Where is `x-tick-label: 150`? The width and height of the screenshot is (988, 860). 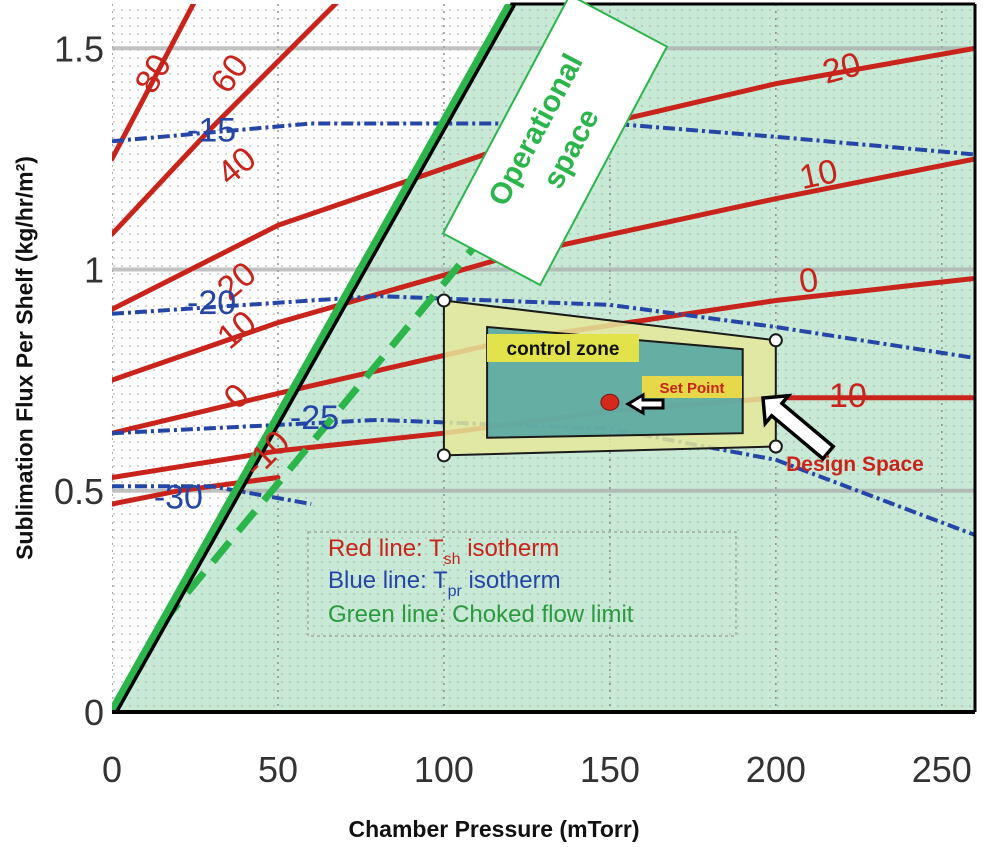 x-tick-label: 150 is located at coordinates (610, 769).